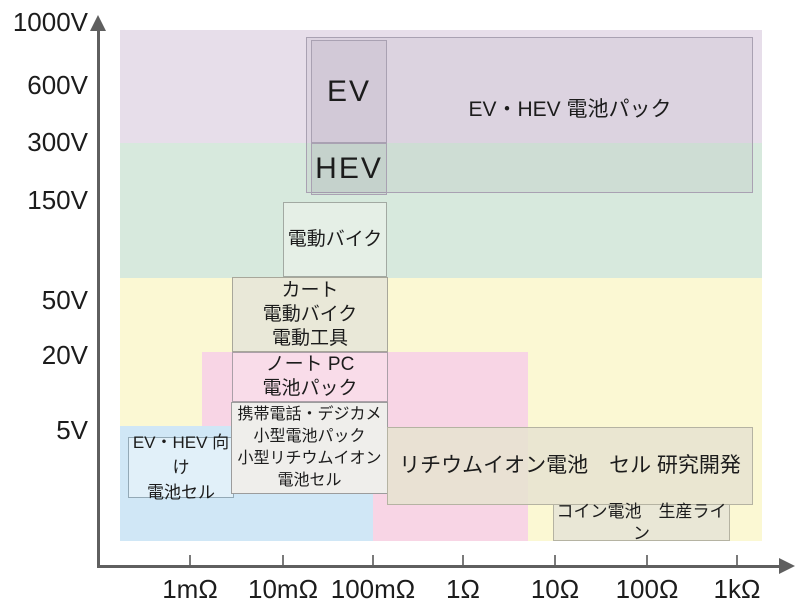 The height and width of the screenshot is (611, 800). What do you see at coordinates (181, 455) in the screenshot?
I see `region-ev-hev-cell-line: EV・HEV 向け` at bounding box center [181, 455].